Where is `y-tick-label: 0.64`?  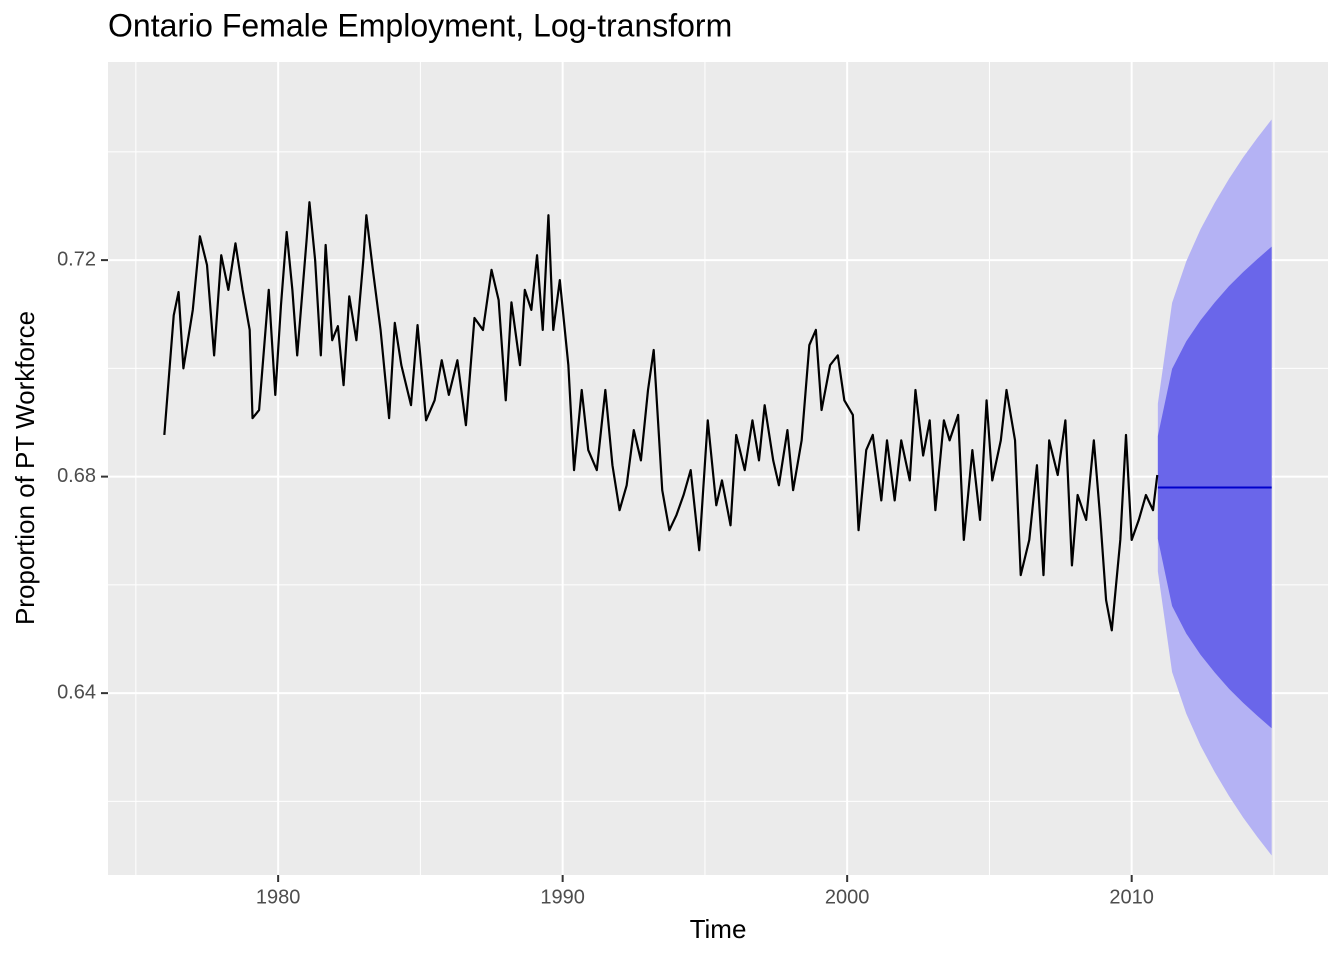 y-tick-label: 0.64 is located at coordinates (76, 692).